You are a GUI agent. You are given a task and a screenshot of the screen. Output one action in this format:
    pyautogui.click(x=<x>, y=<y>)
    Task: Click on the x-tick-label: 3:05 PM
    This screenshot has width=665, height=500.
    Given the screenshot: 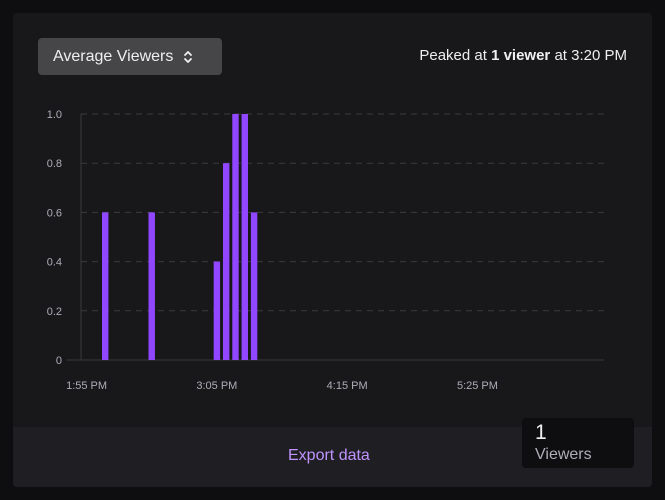 What is the action you would take?
    pyautogui.click(x=216, y=386)
    